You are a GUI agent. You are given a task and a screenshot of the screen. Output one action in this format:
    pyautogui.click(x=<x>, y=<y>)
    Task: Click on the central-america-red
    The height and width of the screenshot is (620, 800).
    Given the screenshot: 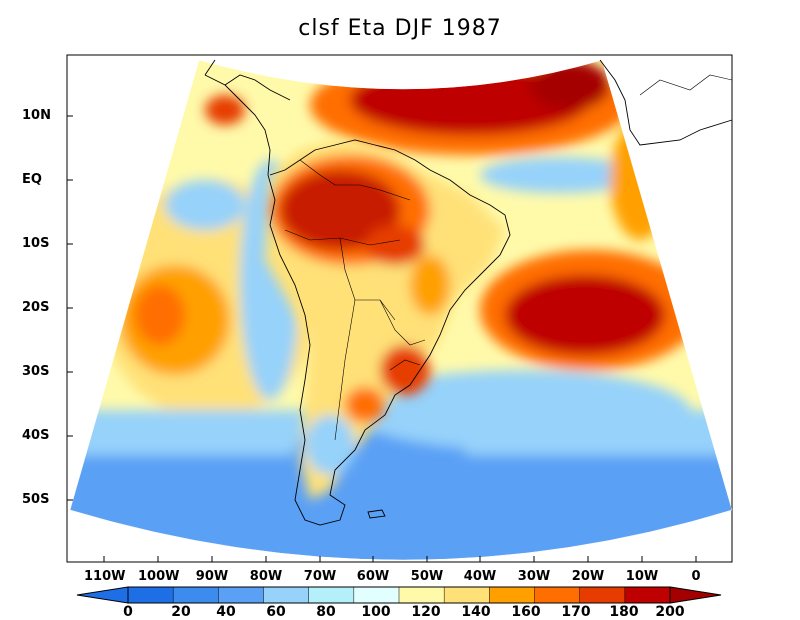 What is the action you would take?
    pyautogui.click(x=225, y=110)
    